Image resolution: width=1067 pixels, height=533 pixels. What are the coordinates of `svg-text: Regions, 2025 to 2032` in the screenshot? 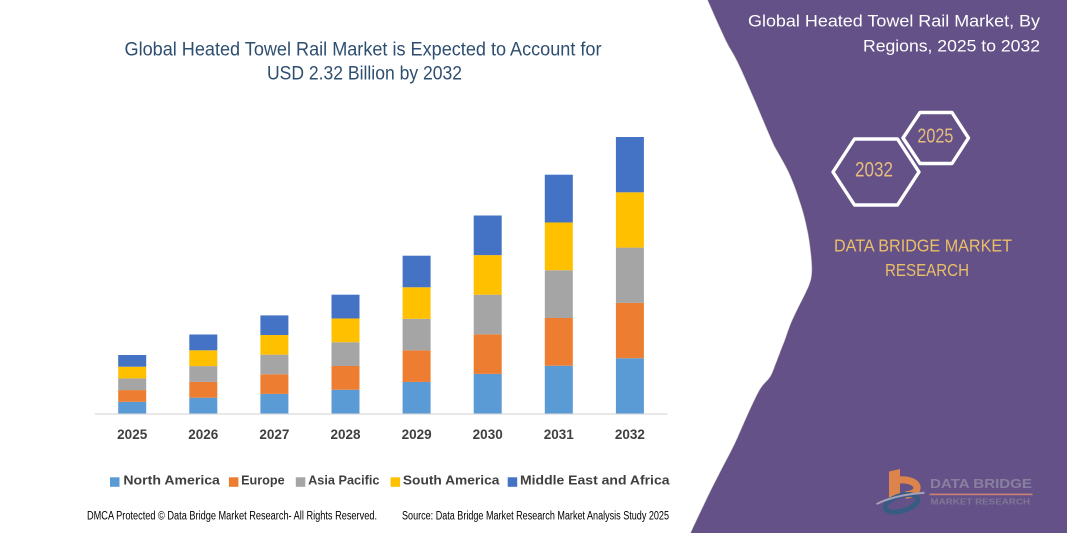 It's located at (951, 46).